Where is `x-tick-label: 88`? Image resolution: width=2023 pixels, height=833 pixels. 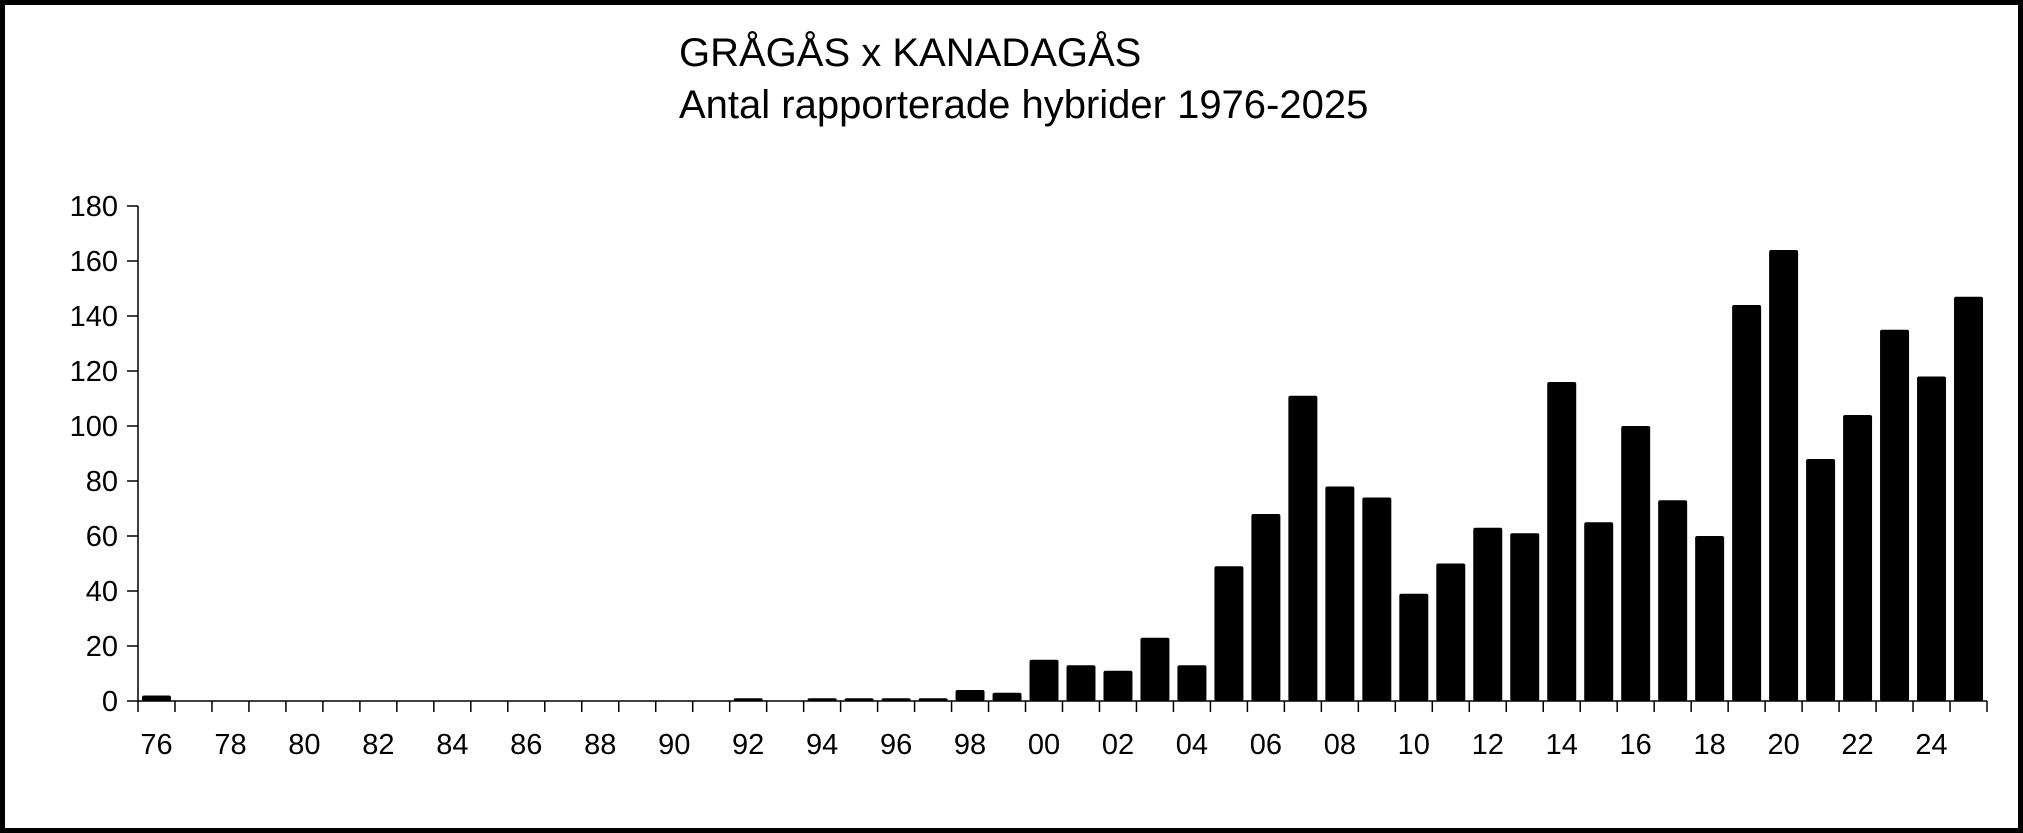 x-tick-label: 88 is located at coordinates (600, 745).